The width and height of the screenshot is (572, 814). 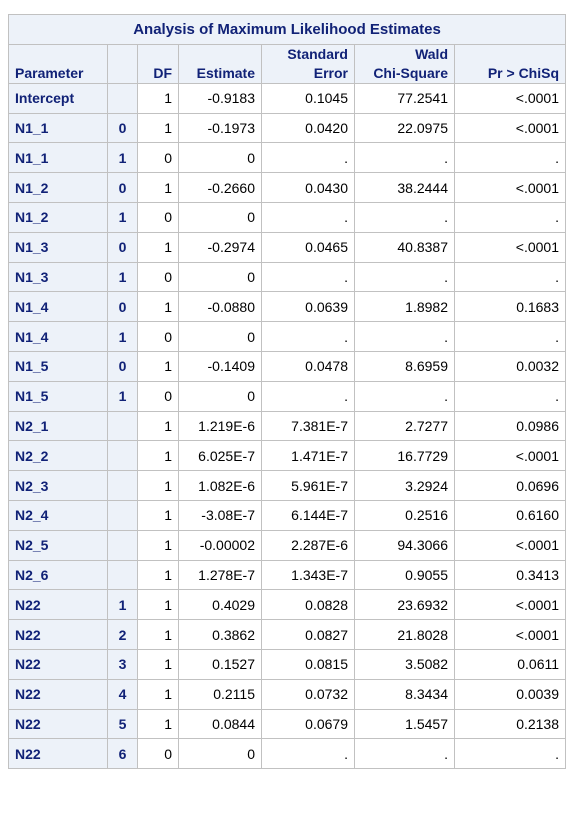 I want to click on row-chi-square: 2.7277, so click(x=404, y=426).